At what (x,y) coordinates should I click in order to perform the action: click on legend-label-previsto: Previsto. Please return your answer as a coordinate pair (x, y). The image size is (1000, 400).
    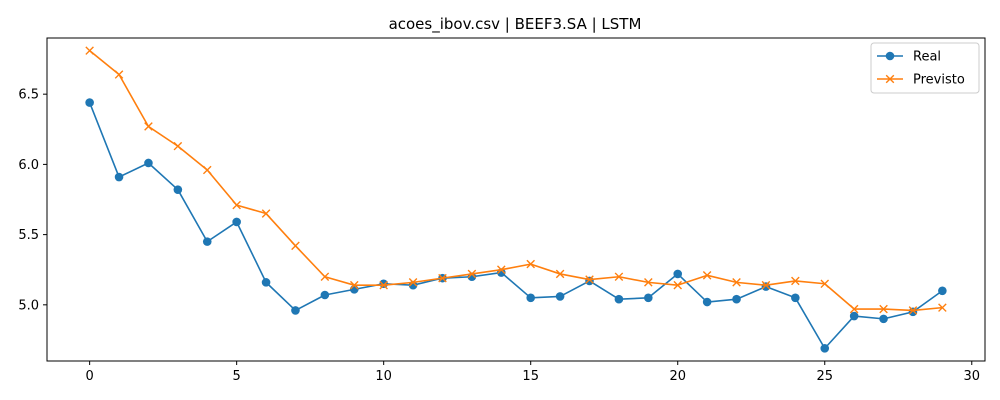
    Looking at the image, I should click on (939, 80).